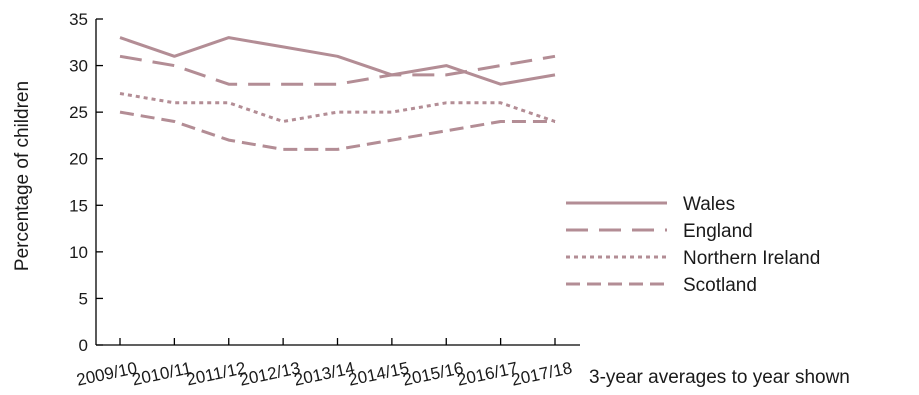  I want to click on x-axis-title: 3-year averages to year shown, so click(719, 377).